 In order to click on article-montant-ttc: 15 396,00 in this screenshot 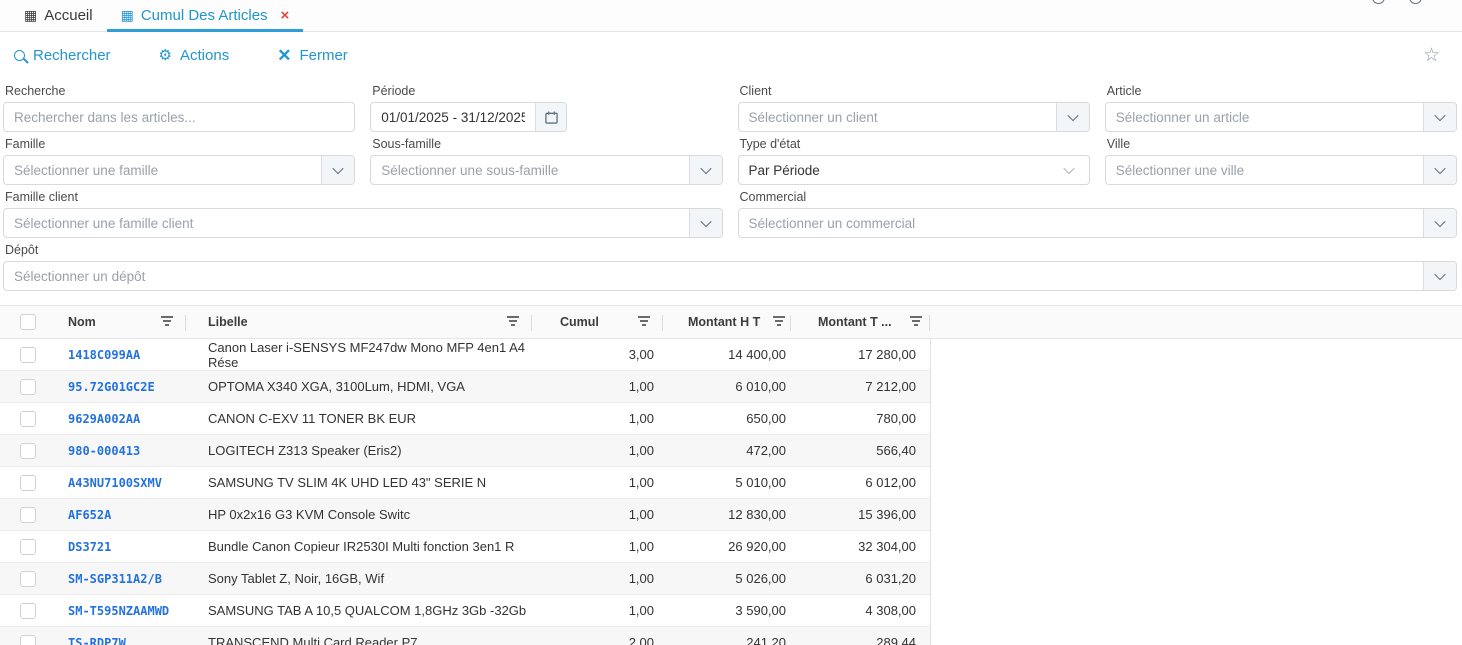, I will do `click(887, 514)`.